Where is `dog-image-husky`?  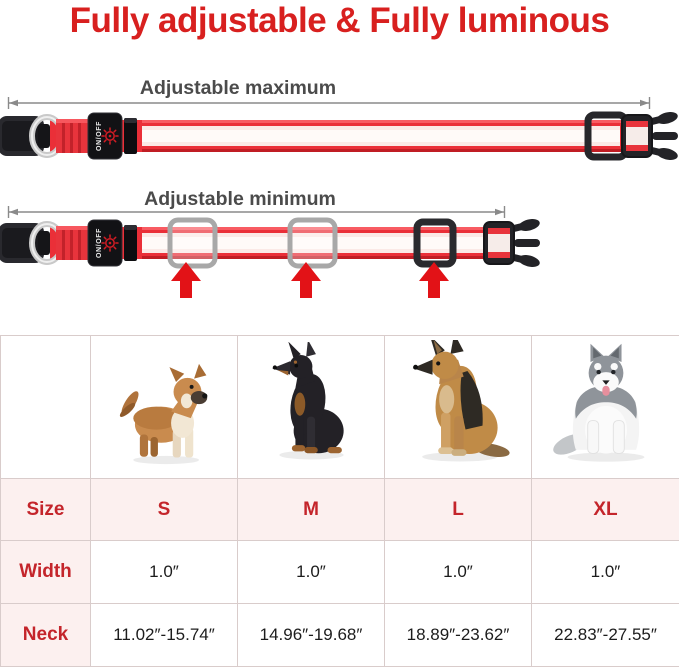 dog-image-husky is located at coordinates (605, 407).